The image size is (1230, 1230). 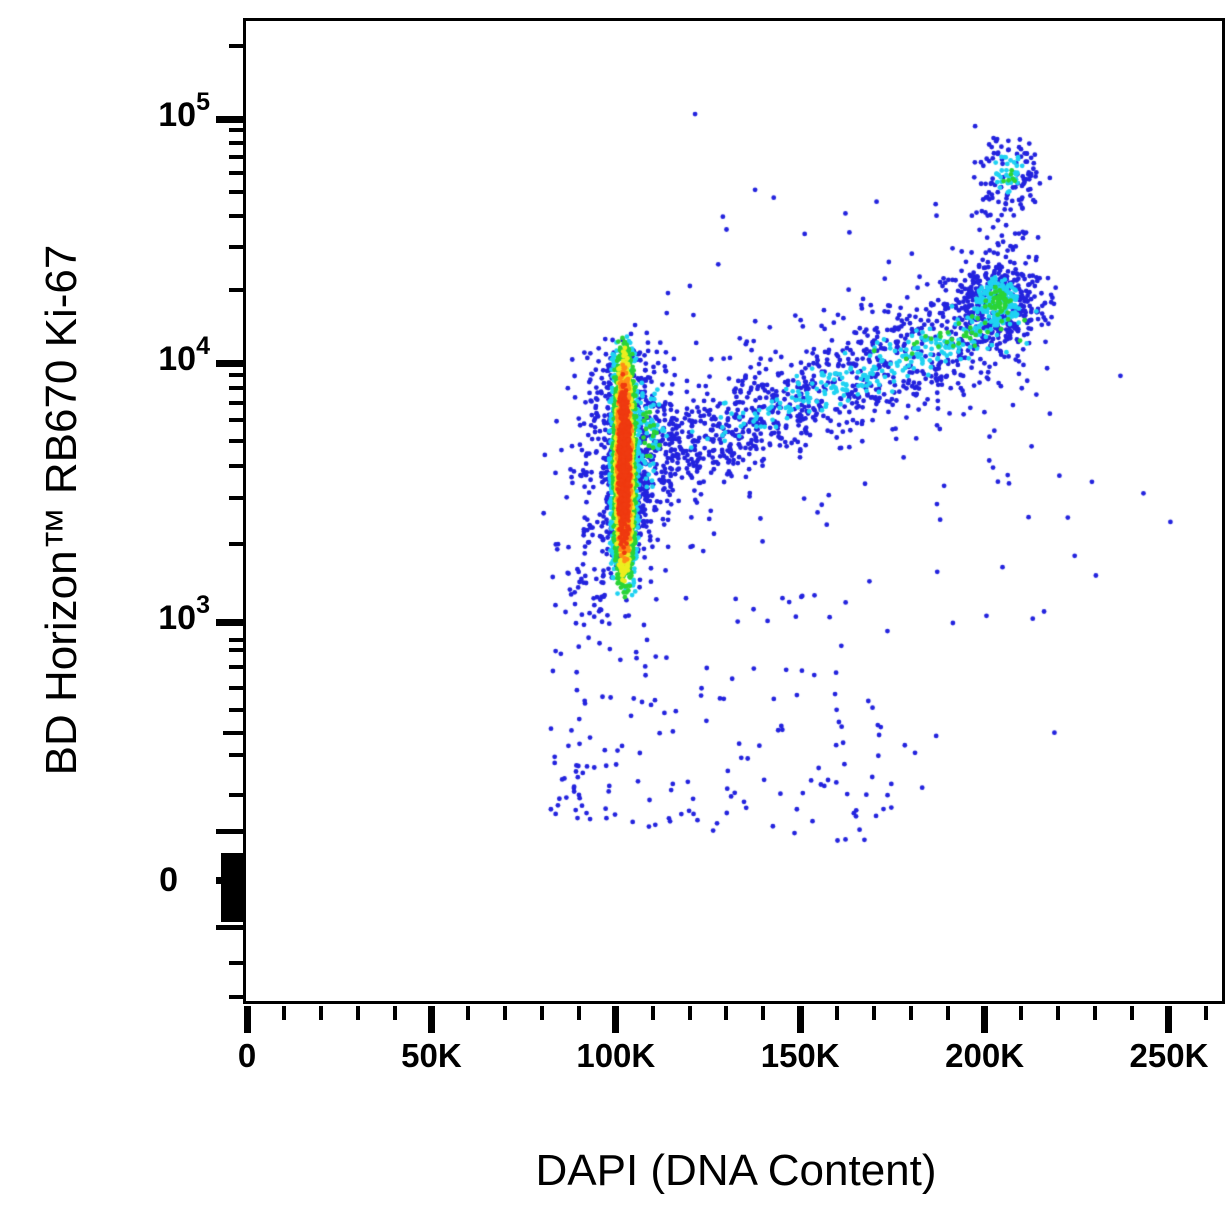 I want to click on x-tick-label: 100K, so click(x=616, y=1055).